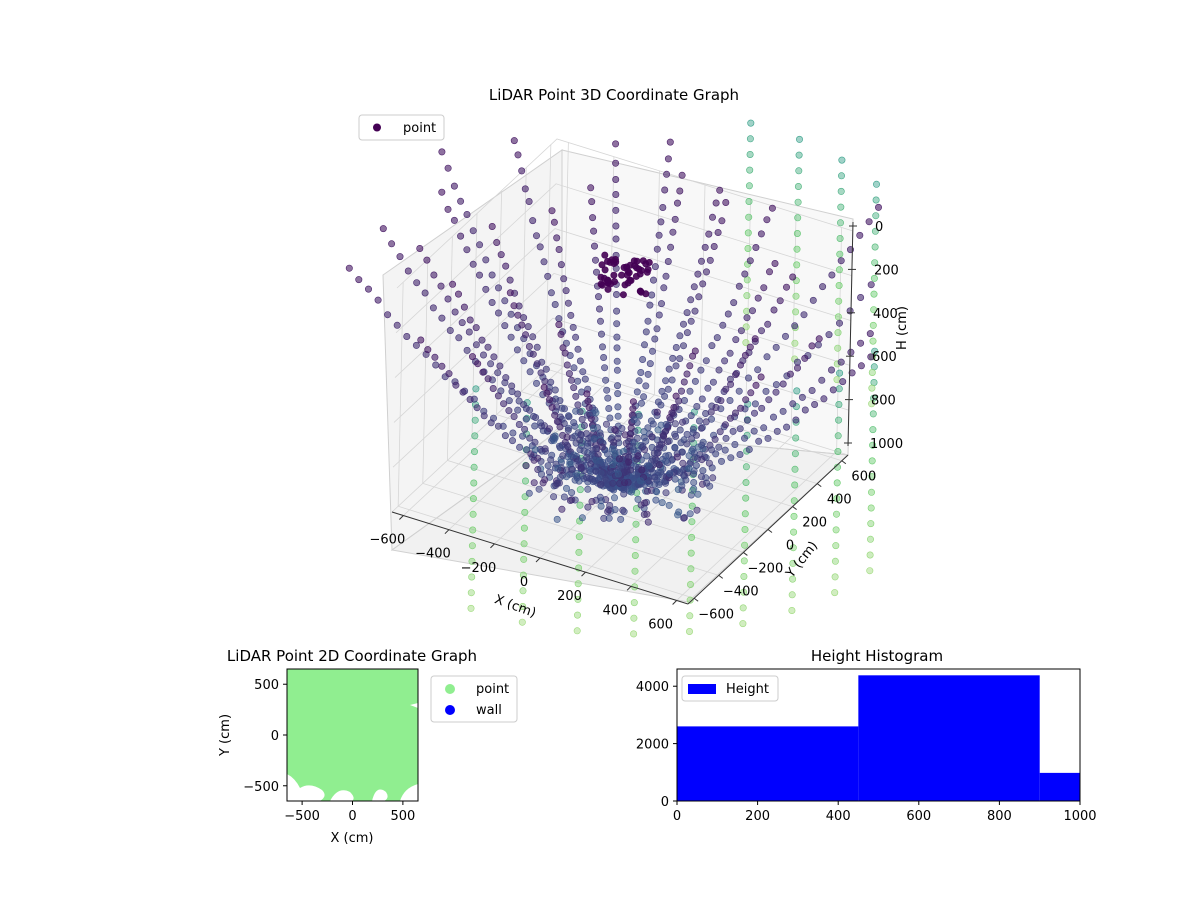 This screenshot has height=900, width=1200. I want to click on y-tick-mark, so click(819, 485).